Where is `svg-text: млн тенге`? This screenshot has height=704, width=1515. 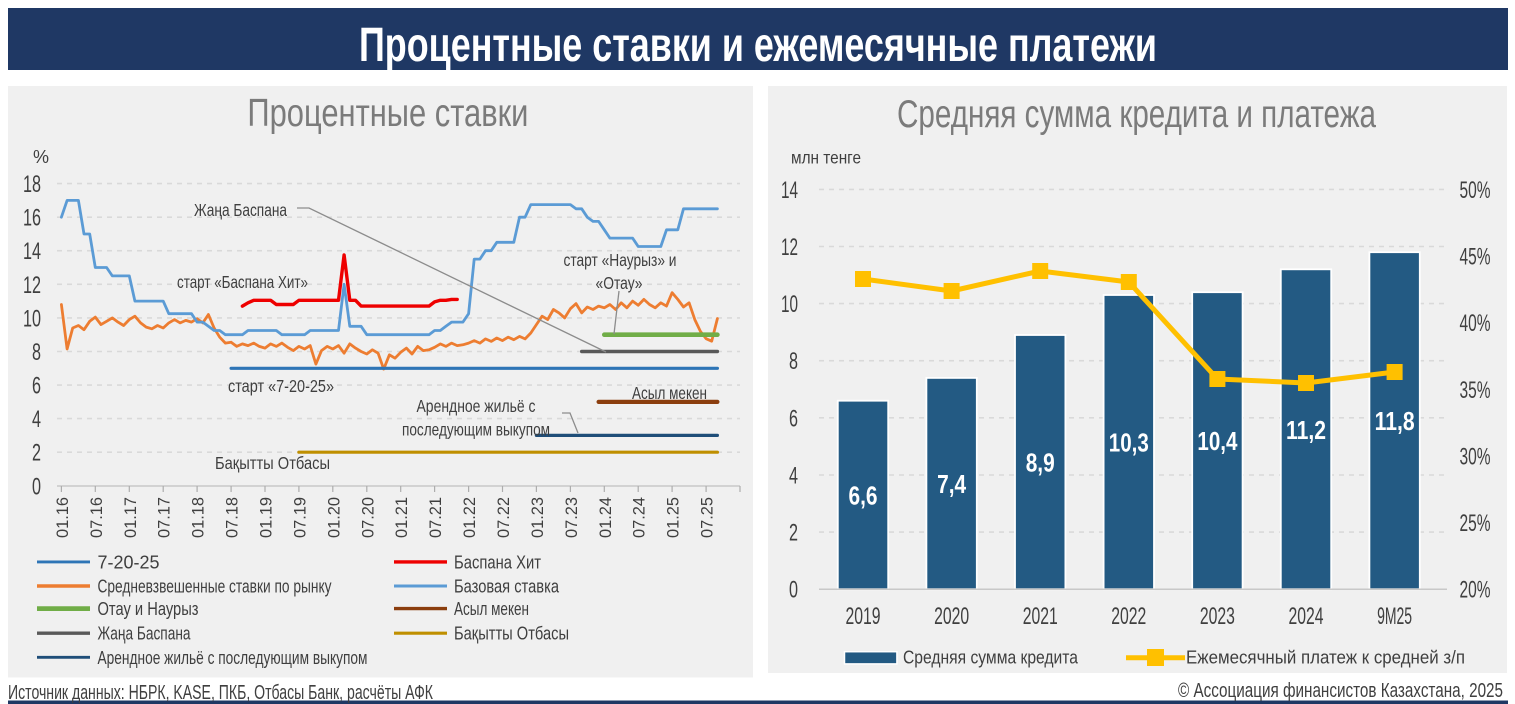
svg-text: млн тенге is located at coordinates (826, 158).